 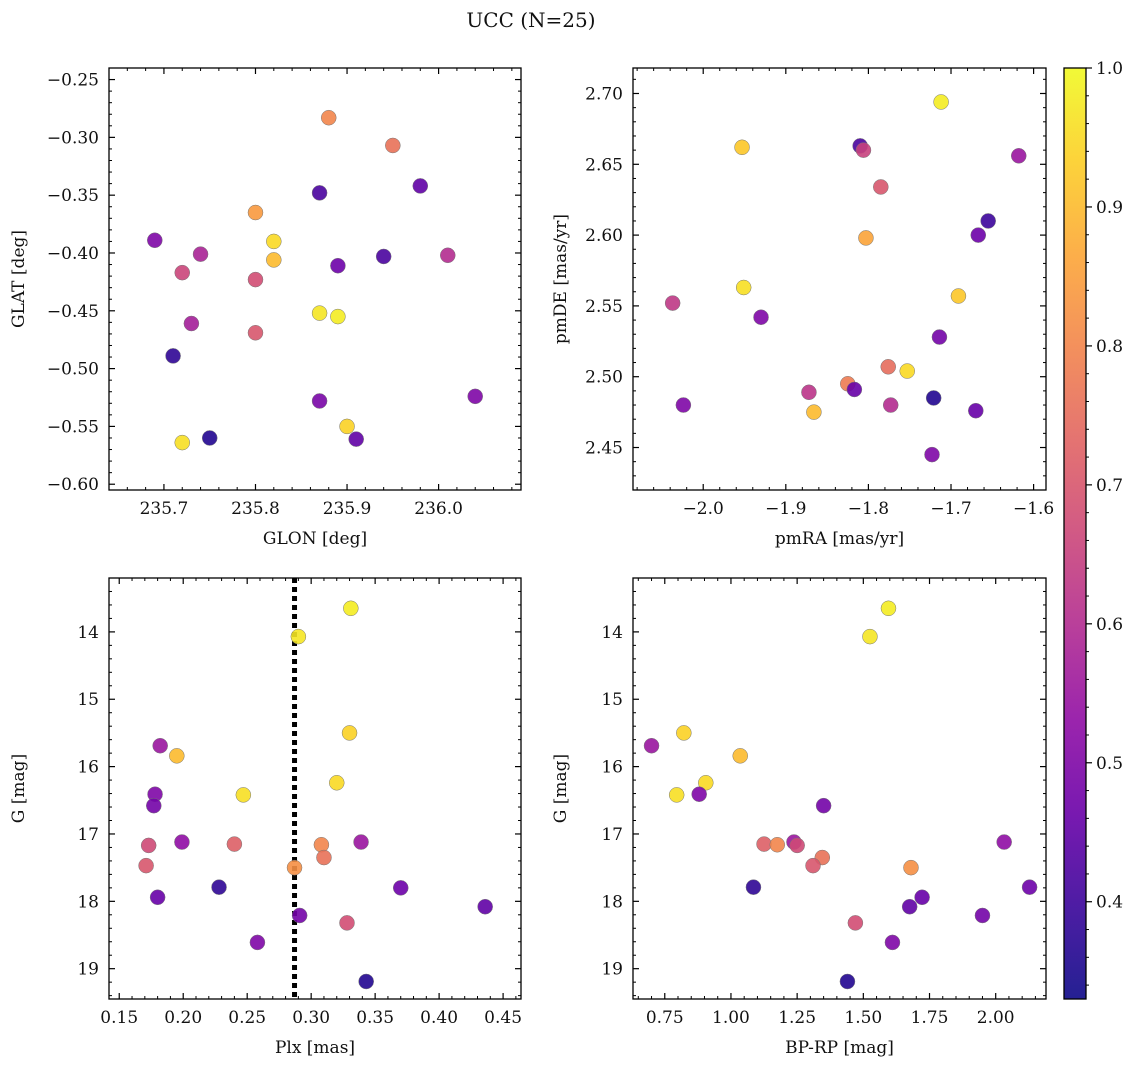 I want to click on colorbar-gradient, so click(x=1075, y=533).